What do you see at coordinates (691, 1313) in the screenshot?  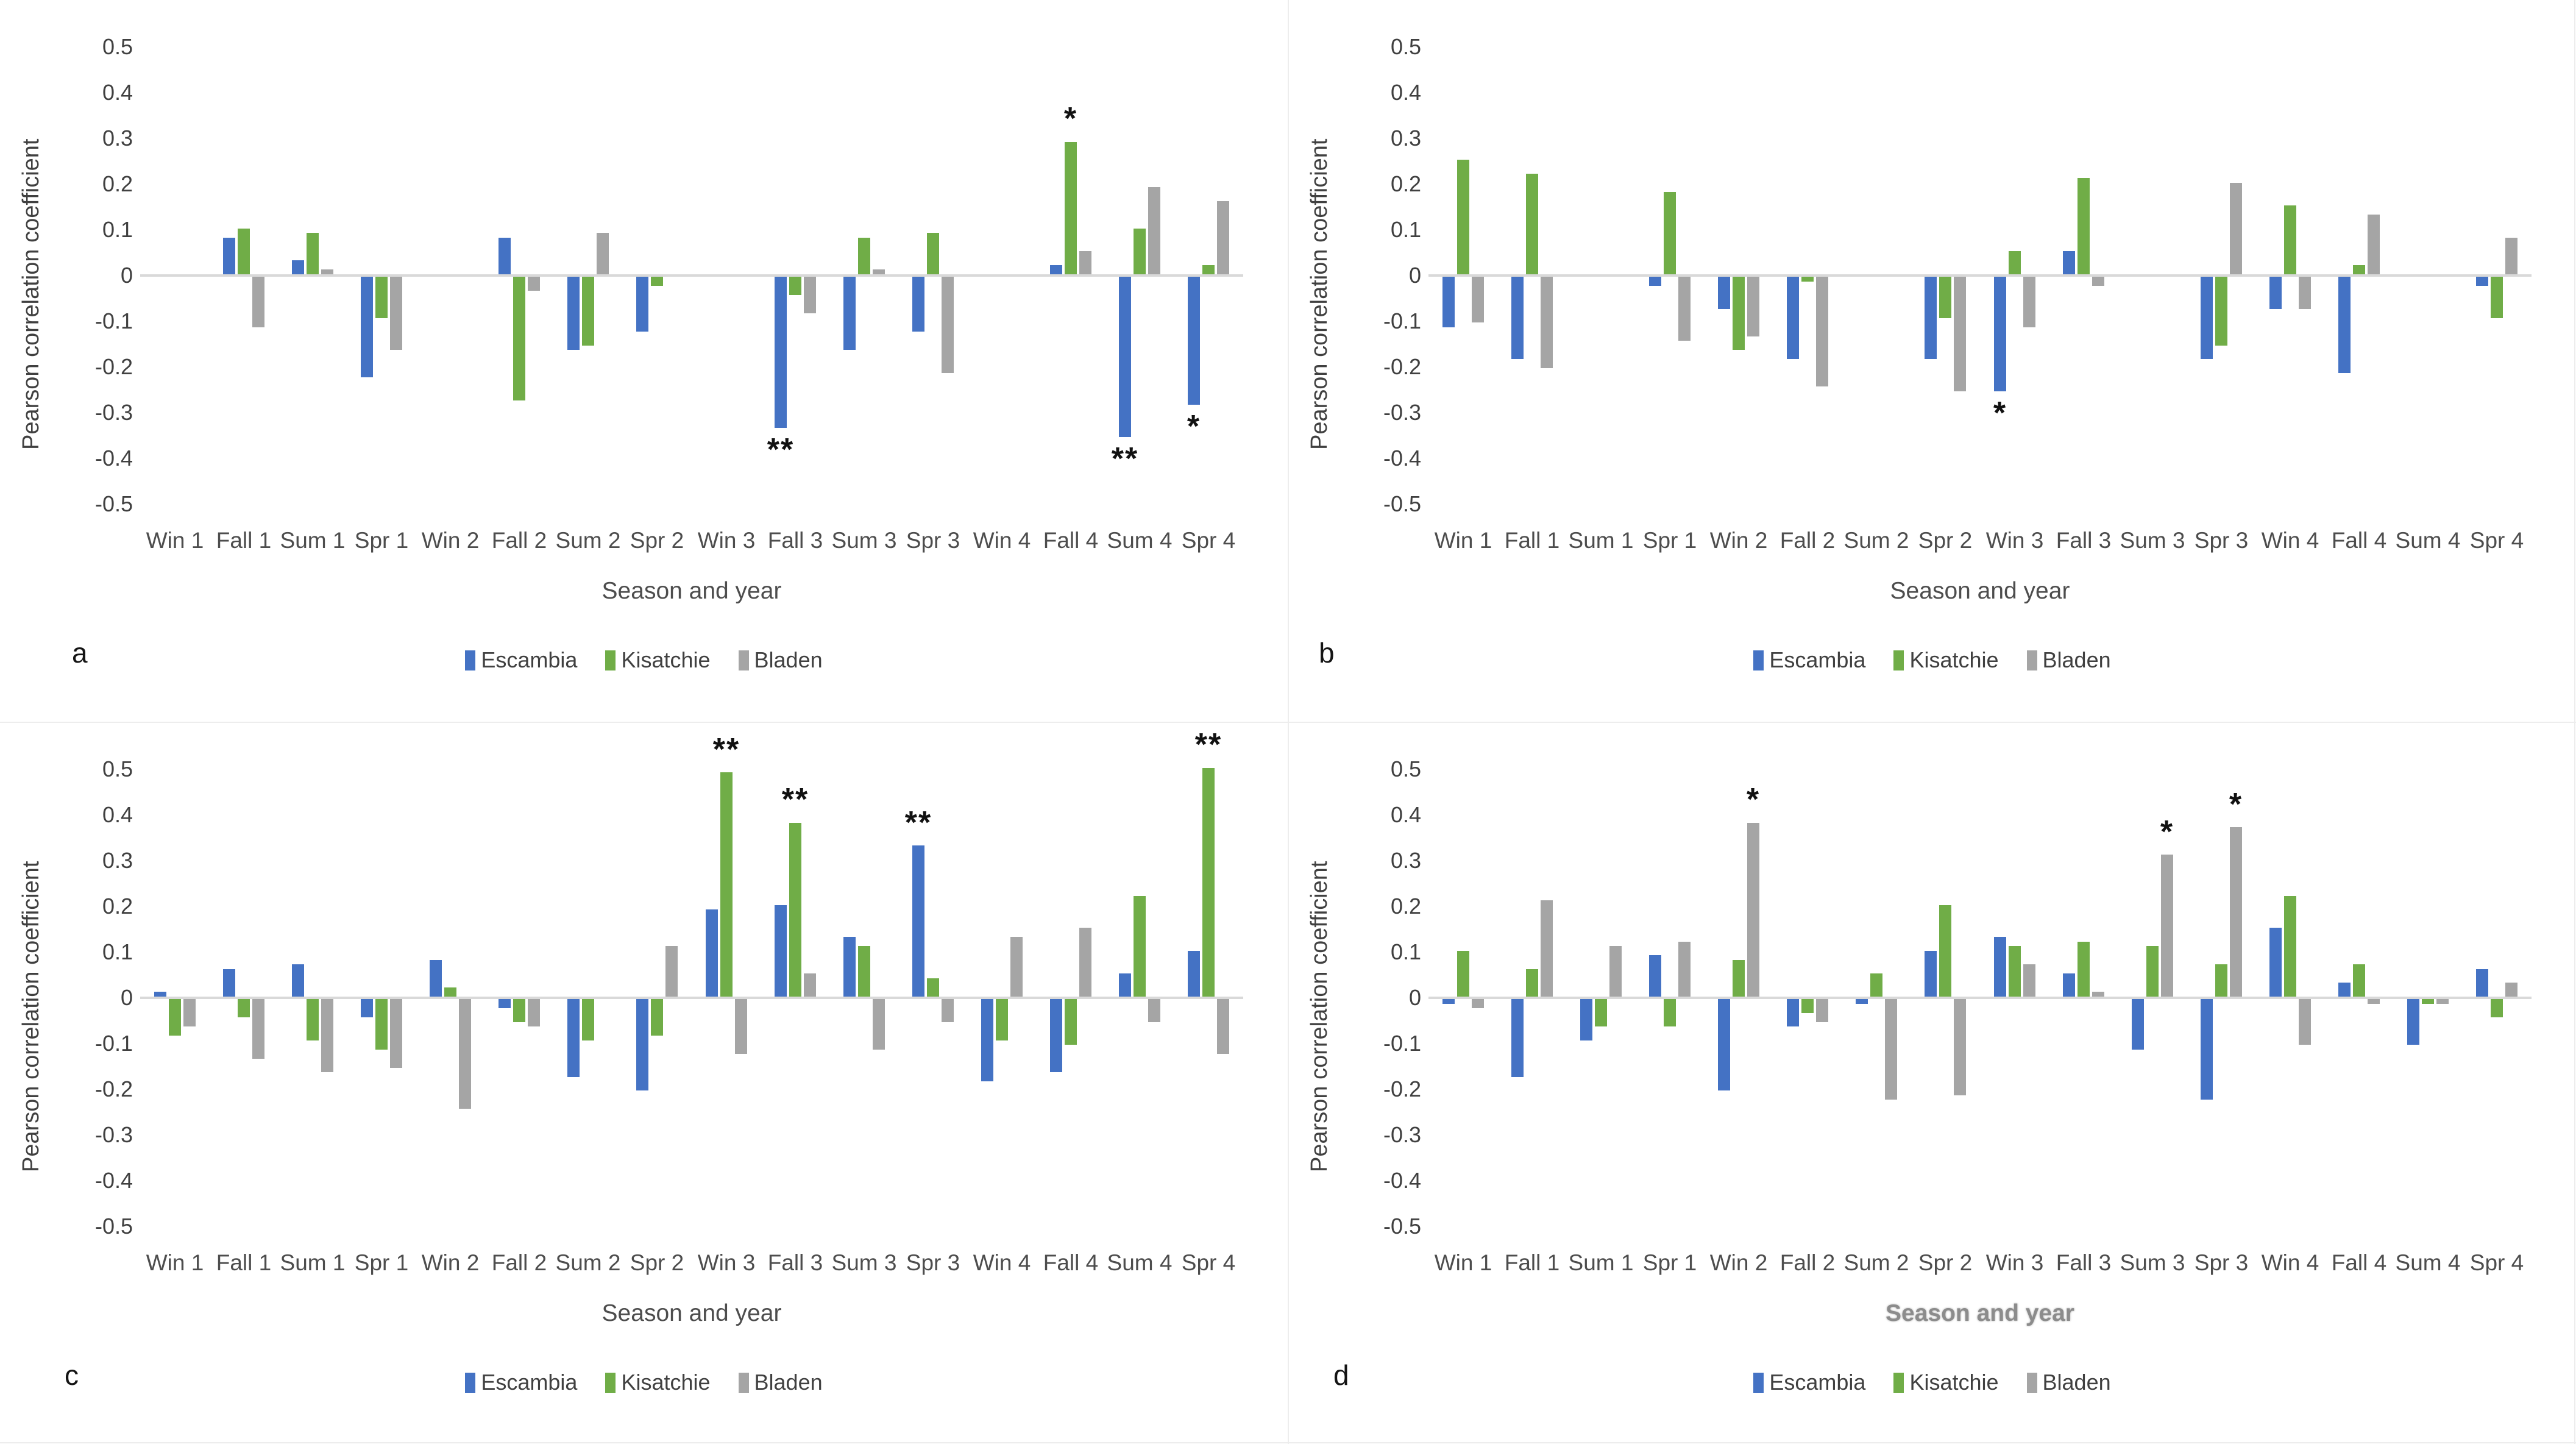 I see `x-axis-title: Season and year` at bounding box center [691, 1313].